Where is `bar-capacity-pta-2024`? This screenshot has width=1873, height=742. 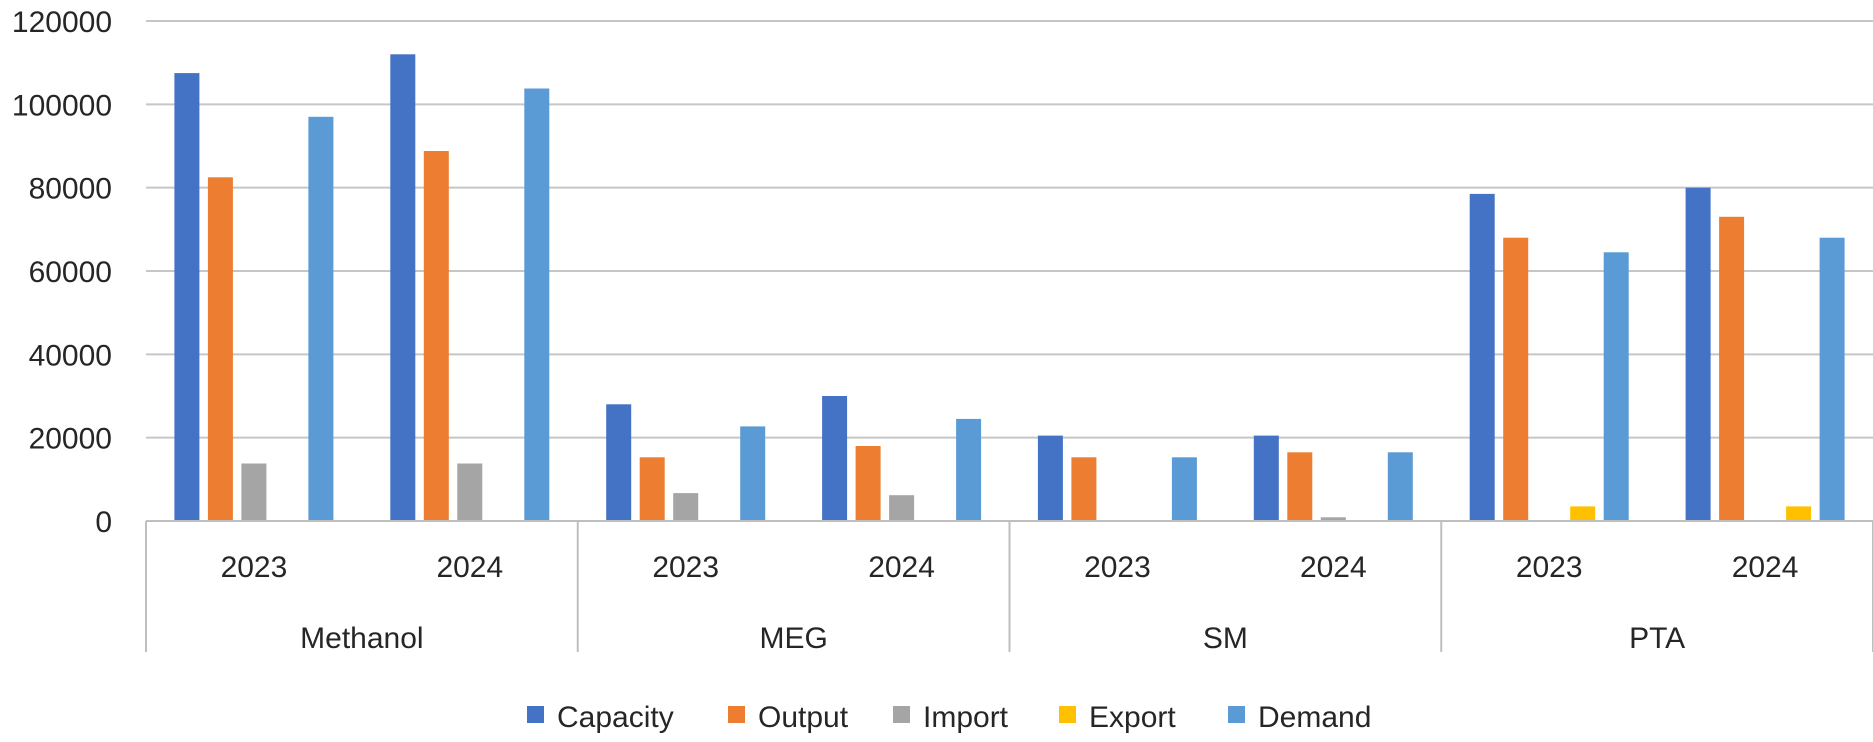
bar-capacity-pta-2024 is located at coordinates (1698, 354).